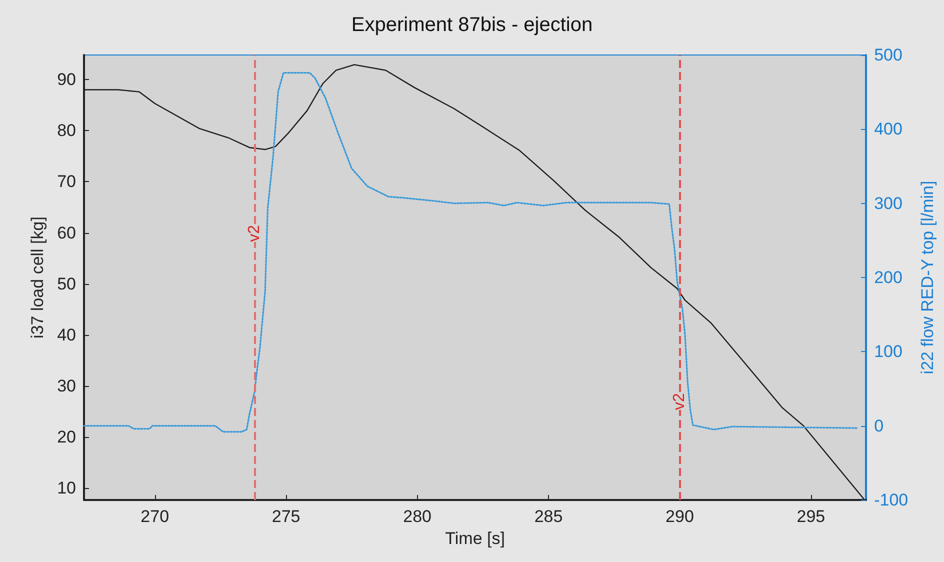  What do you see at coordinates (66, 334) in the screenshot?
I see `y-tick-label: 40` at bounding box center [66, 334].